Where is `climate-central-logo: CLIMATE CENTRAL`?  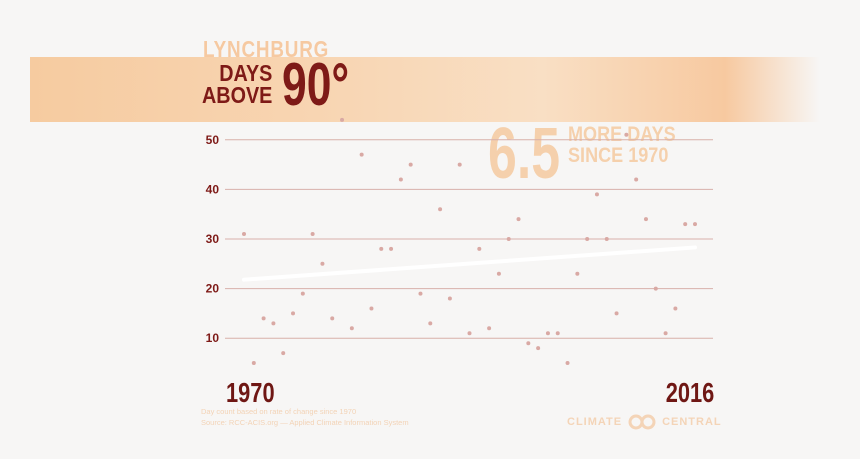
climate-central-logo: CLIMATE CENTRAL is located at coordinates (644, 422).